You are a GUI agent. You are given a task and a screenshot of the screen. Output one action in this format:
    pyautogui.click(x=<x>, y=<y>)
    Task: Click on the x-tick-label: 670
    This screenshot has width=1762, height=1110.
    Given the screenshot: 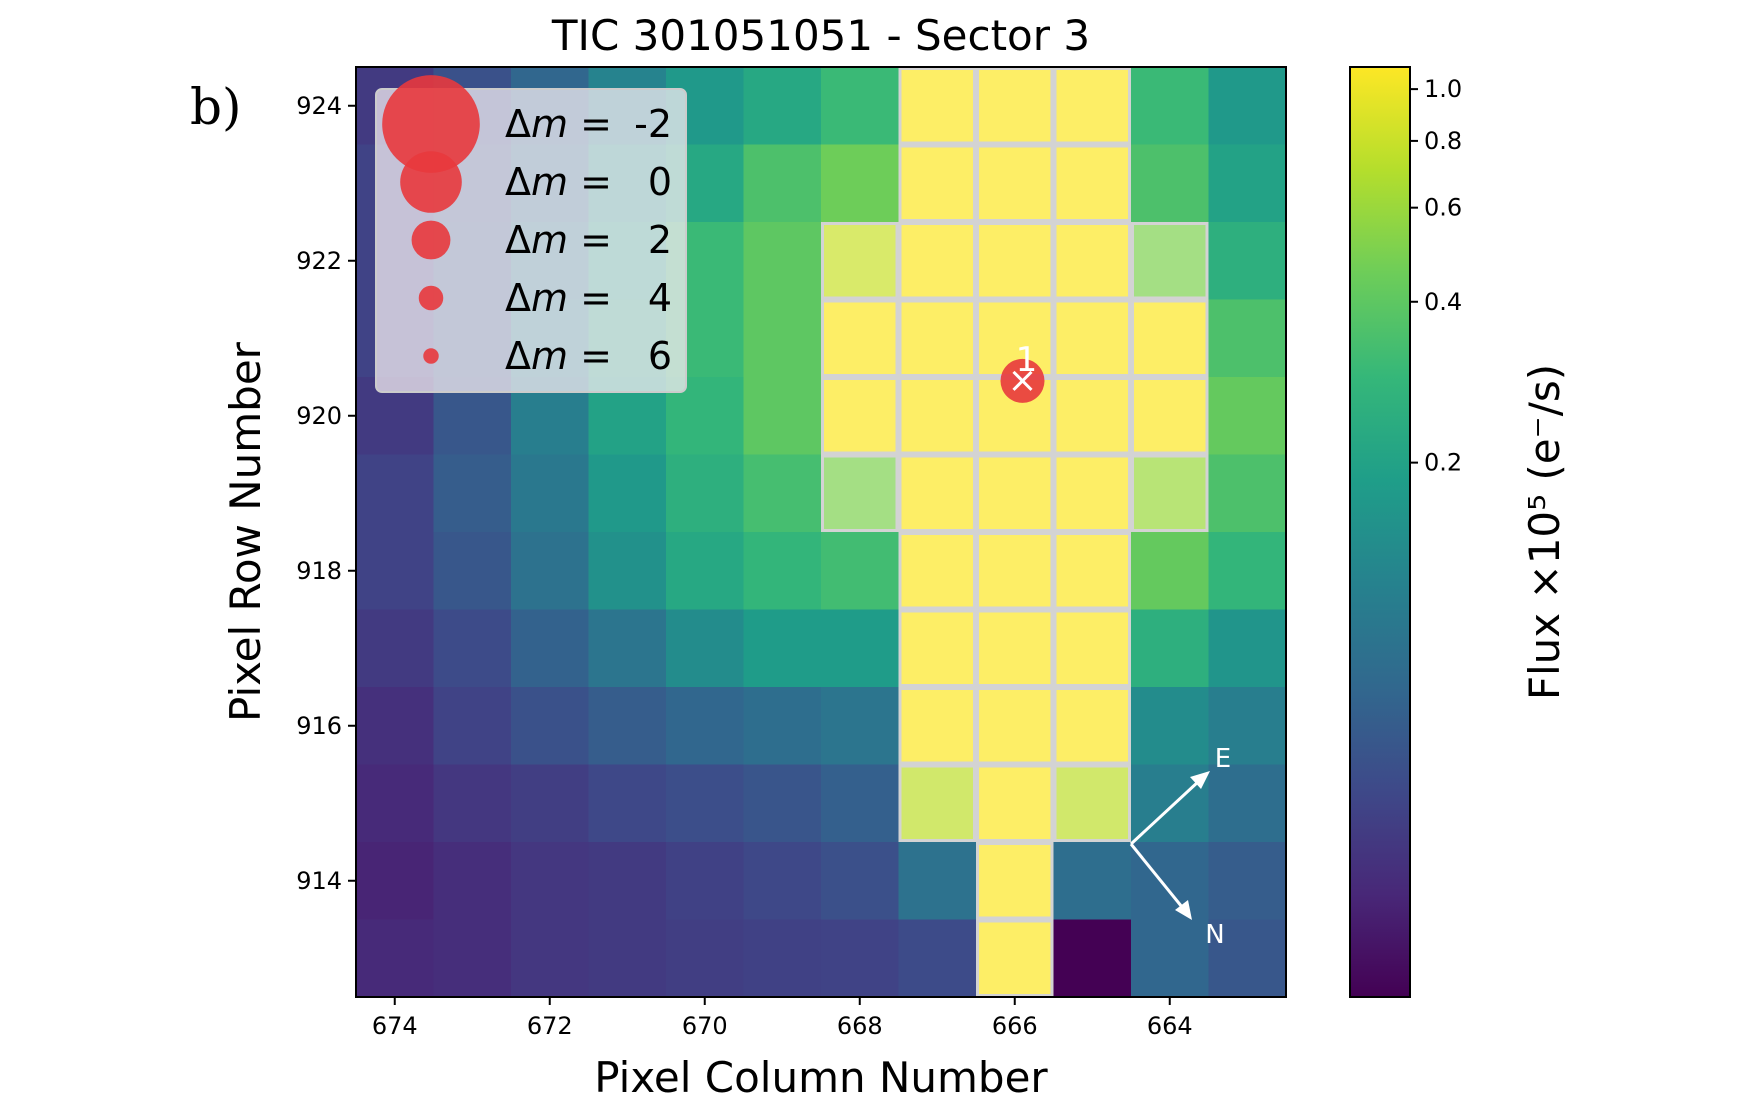 What is the action you would take?
    pyautogui.click(x=705, y=1026)
    